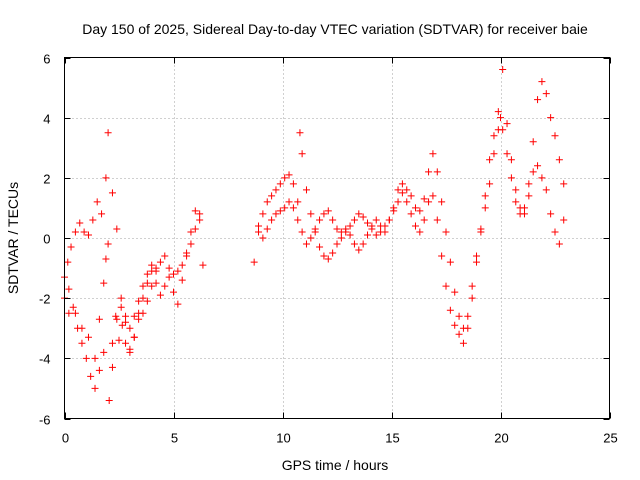 Image resolution: width=640 pixels, height=480 pixels. Describe the element at coordinates (283, 438) in the screenshot. I see `x-tick-label: 10` at that location.